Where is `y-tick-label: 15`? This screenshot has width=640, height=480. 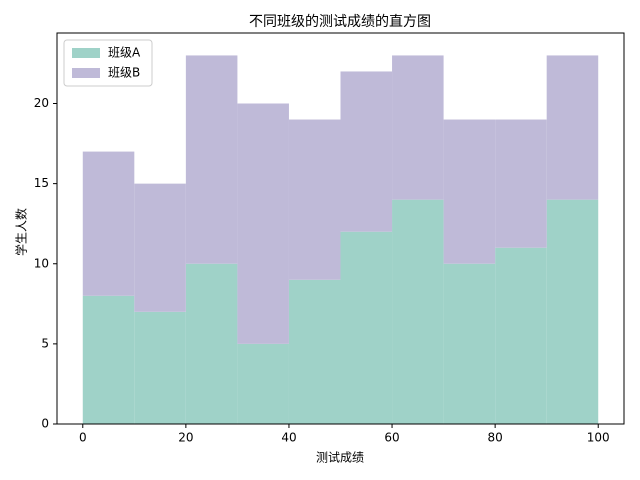 y-tick-label: 15 is located at coordinates (41, 183).